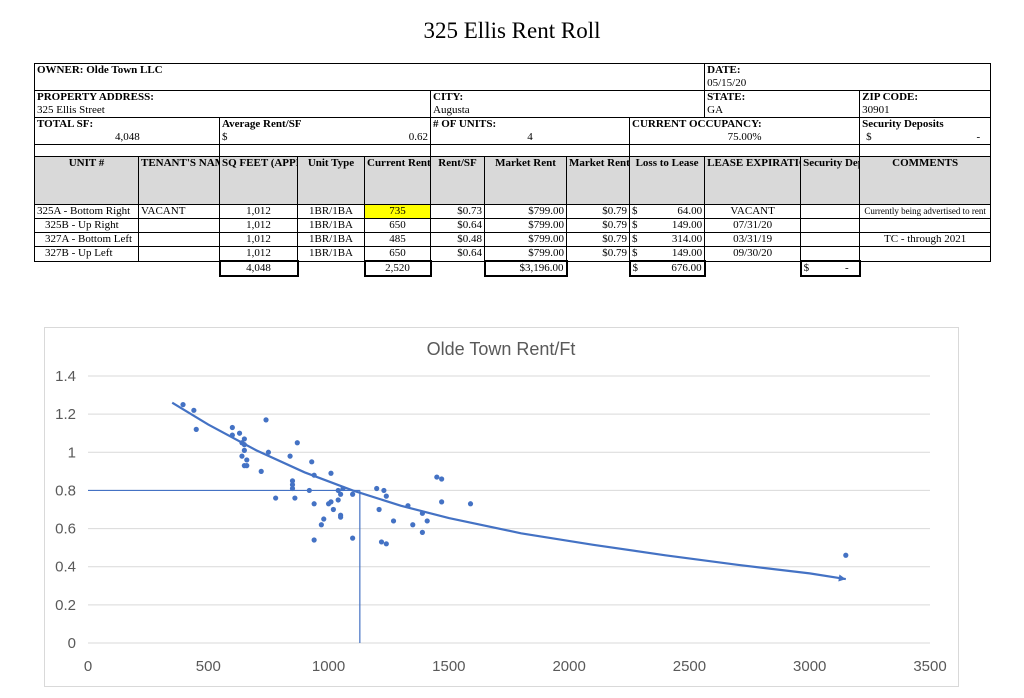  I want to click on deposit-cell, so click(830, 239).